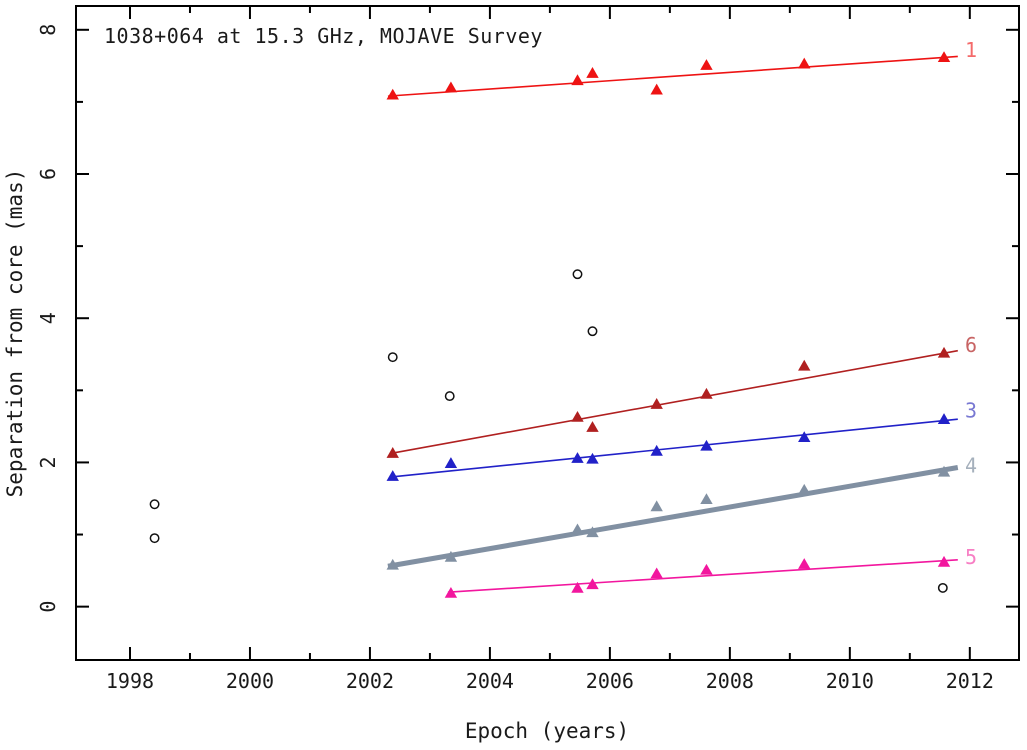 Image resolution: width=1027 pixels, height=750 pixels. What do you see at coordinates (730, 681) in the screenshot?
I see `x-tick-label: 2008` at bounding box center [730, 681].